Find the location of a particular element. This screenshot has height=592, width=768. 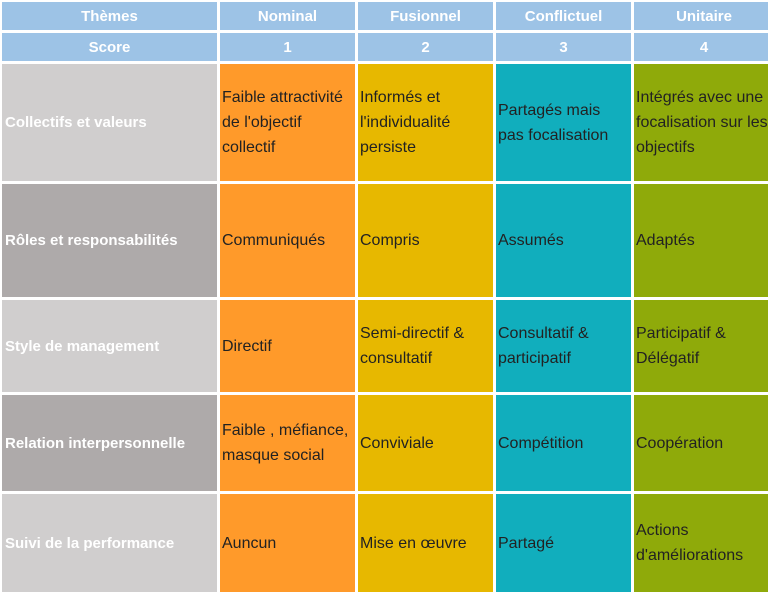

header-nominal: Nominal is located at coordinates (287, 16).